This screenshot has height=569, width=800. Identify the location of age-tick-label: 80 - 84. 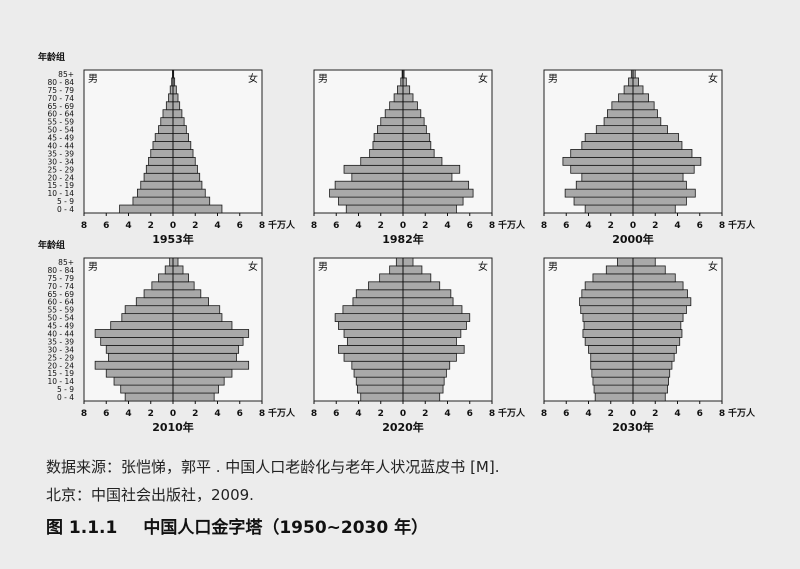
(60, 82).